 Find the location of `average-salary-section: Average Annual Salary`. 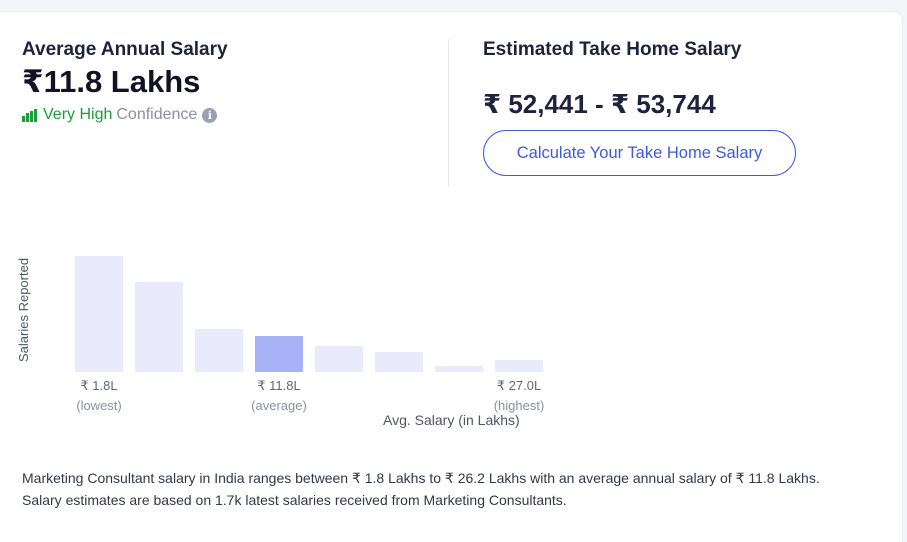

average-salary-section: Average Annual Salary is located at coordinates (125, 50).